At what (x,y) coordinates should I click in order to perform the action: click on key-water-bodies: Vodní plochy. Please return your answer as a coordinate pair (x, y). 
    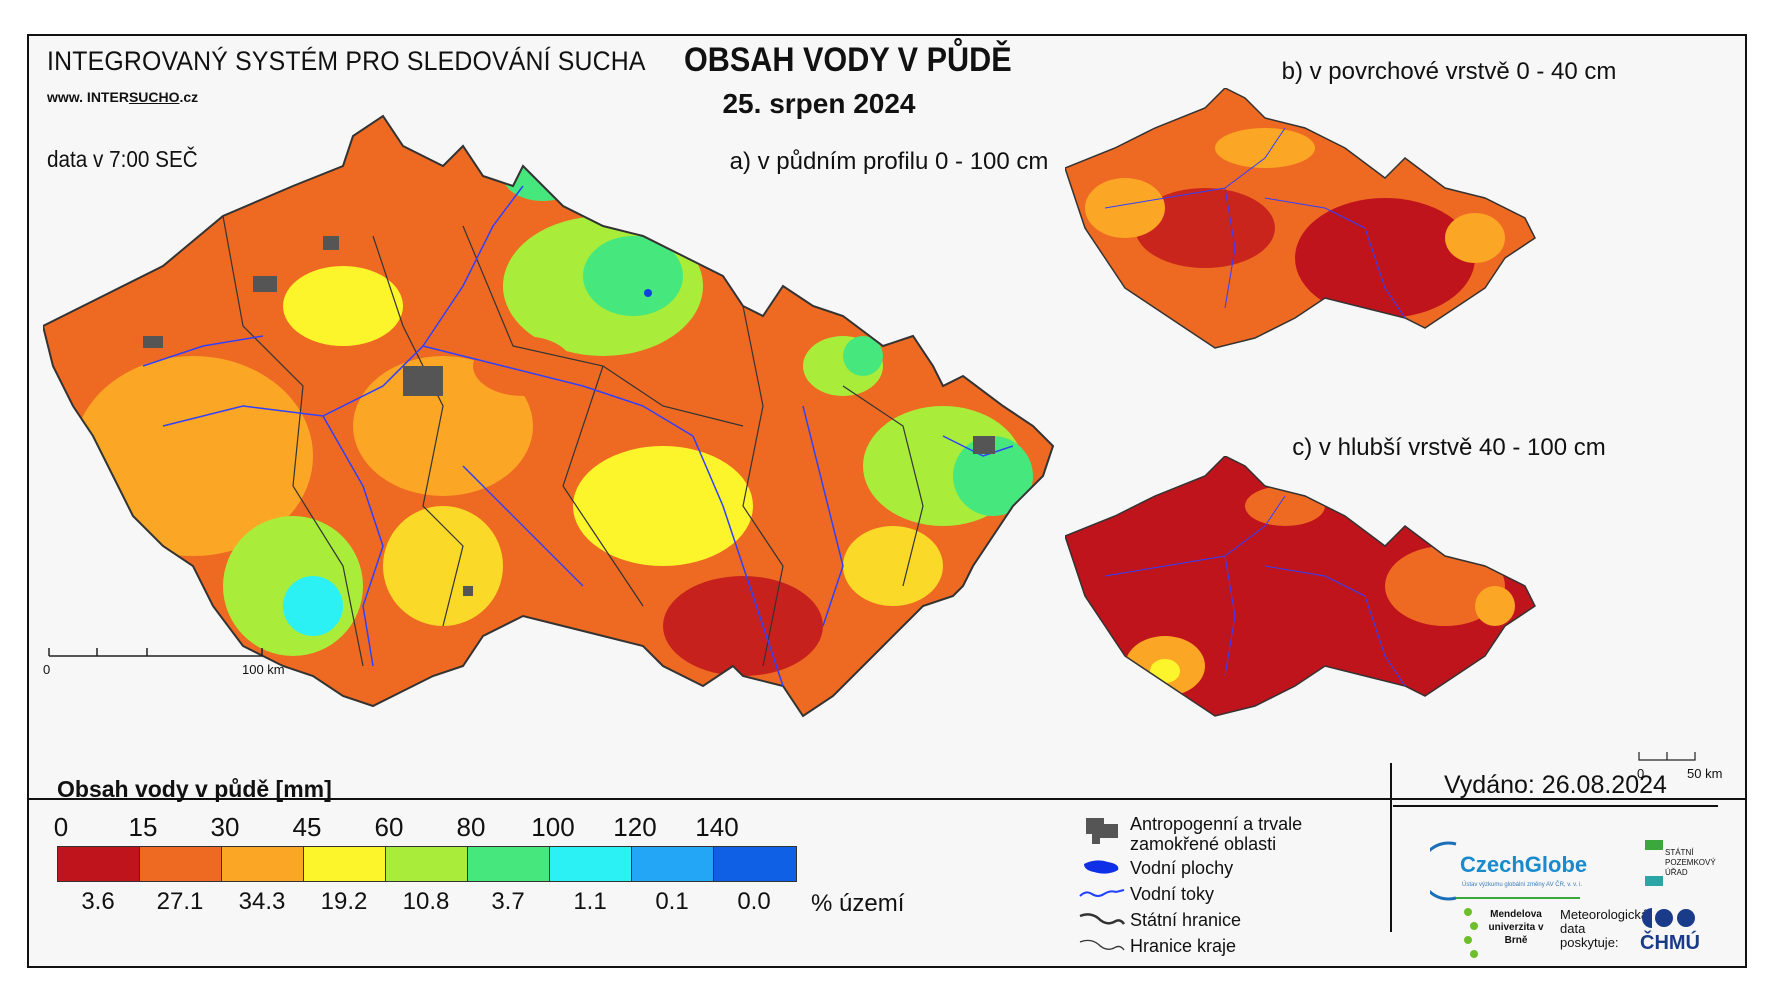
    Looking at the image, I should click on (1182, 868).